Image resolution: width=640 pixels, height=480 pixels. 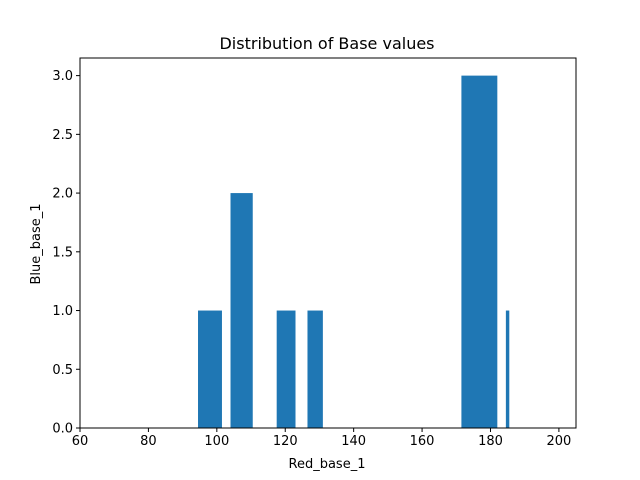 What do you see at coordinates (422, 441) in the screenshot?
I see `x-tick-label: 160` at bounding box center [422, 441].